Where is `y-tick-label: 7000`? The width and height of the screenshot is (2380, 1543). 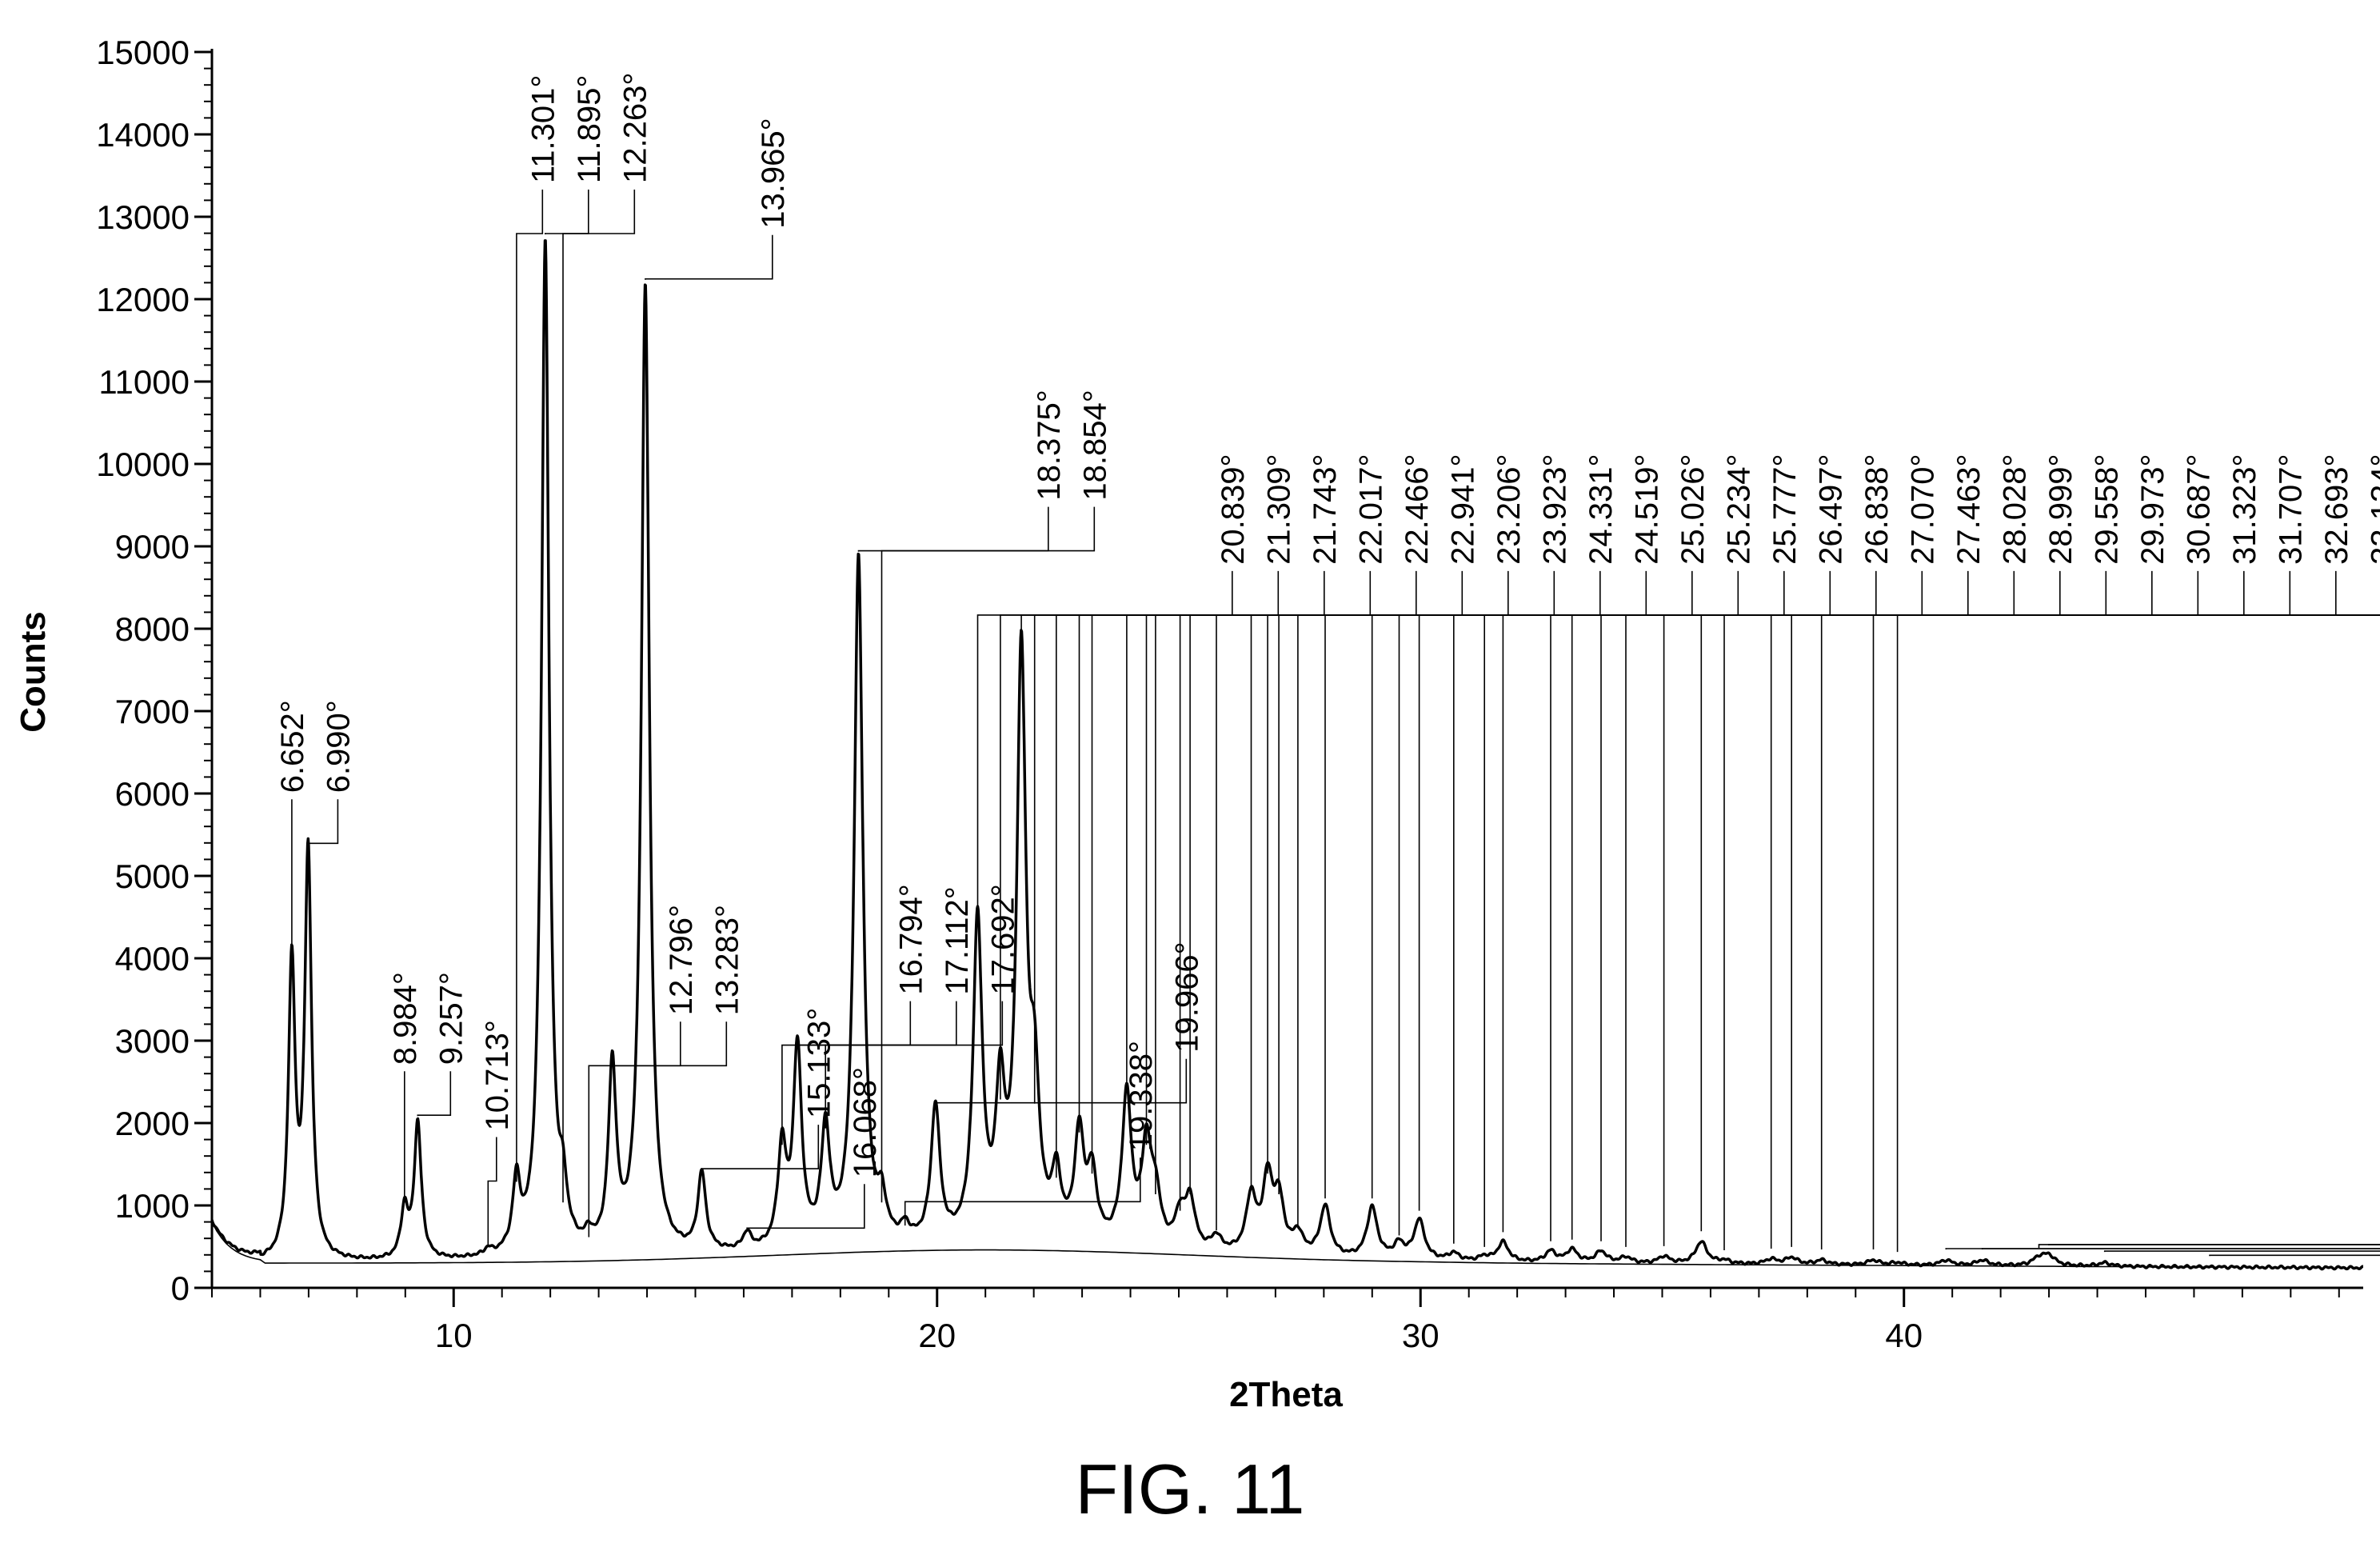
y-tick-label: 7000 is located at coordinates (152, 711).